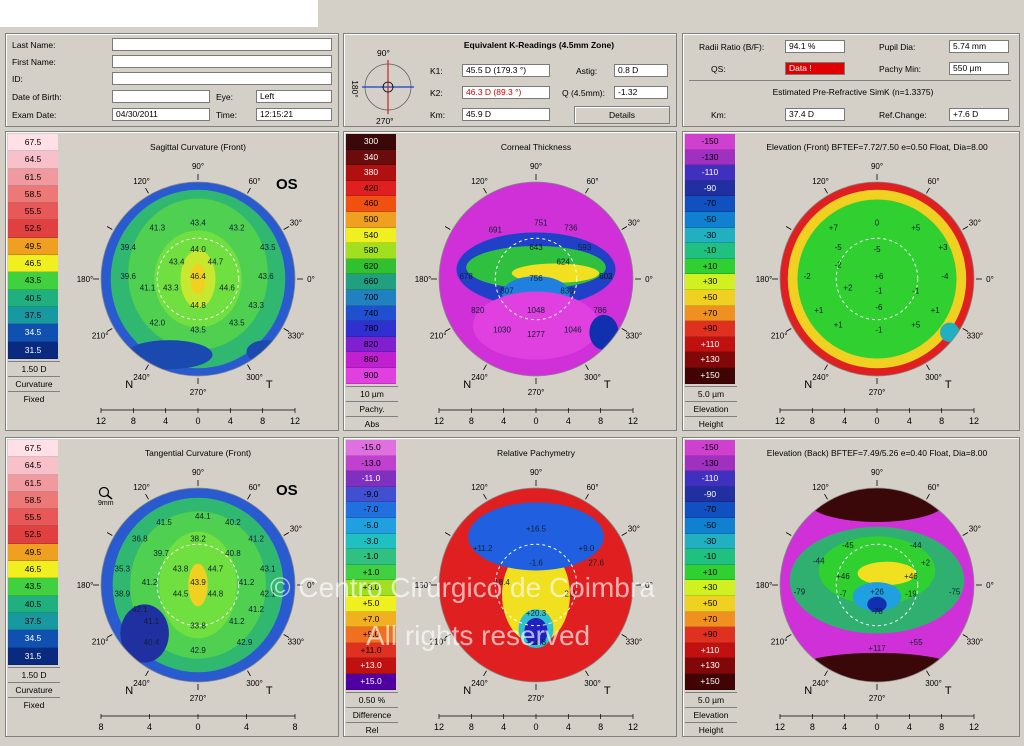  I want to click on map-value: 42.9, so click(198, 650).